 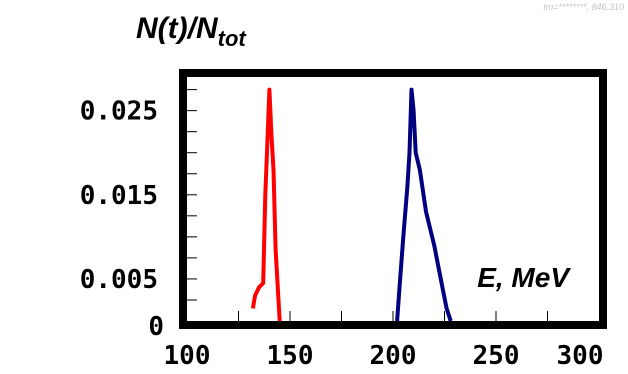 I want to click on timestamp-stamp: tm=********, 846.310, so click(x=583, y=7).